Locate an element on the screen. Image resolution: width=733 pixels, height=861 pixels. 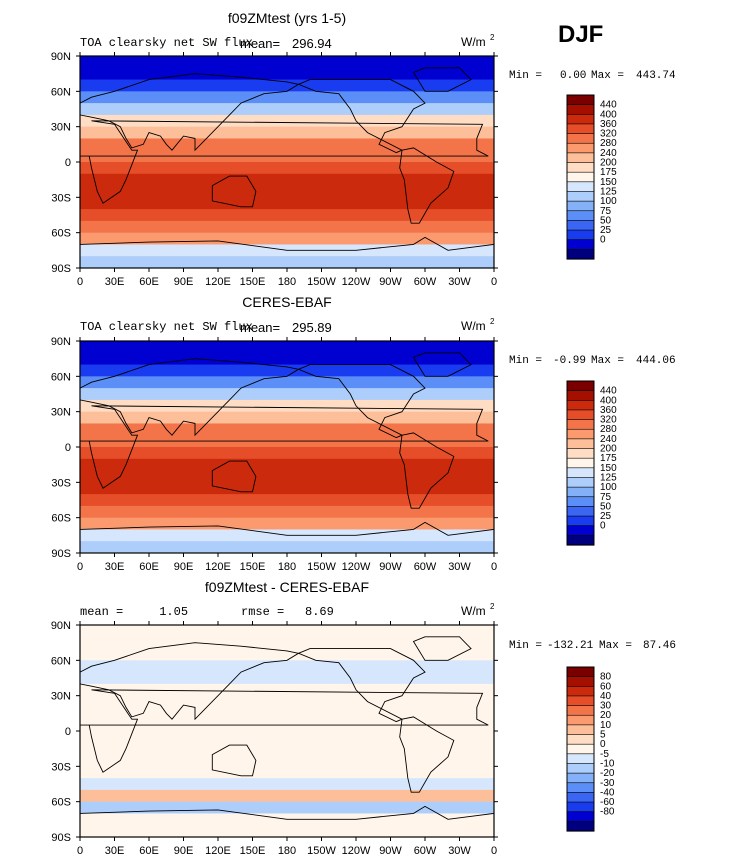
min-value: -0.99 is located at coordinates (569, 361).